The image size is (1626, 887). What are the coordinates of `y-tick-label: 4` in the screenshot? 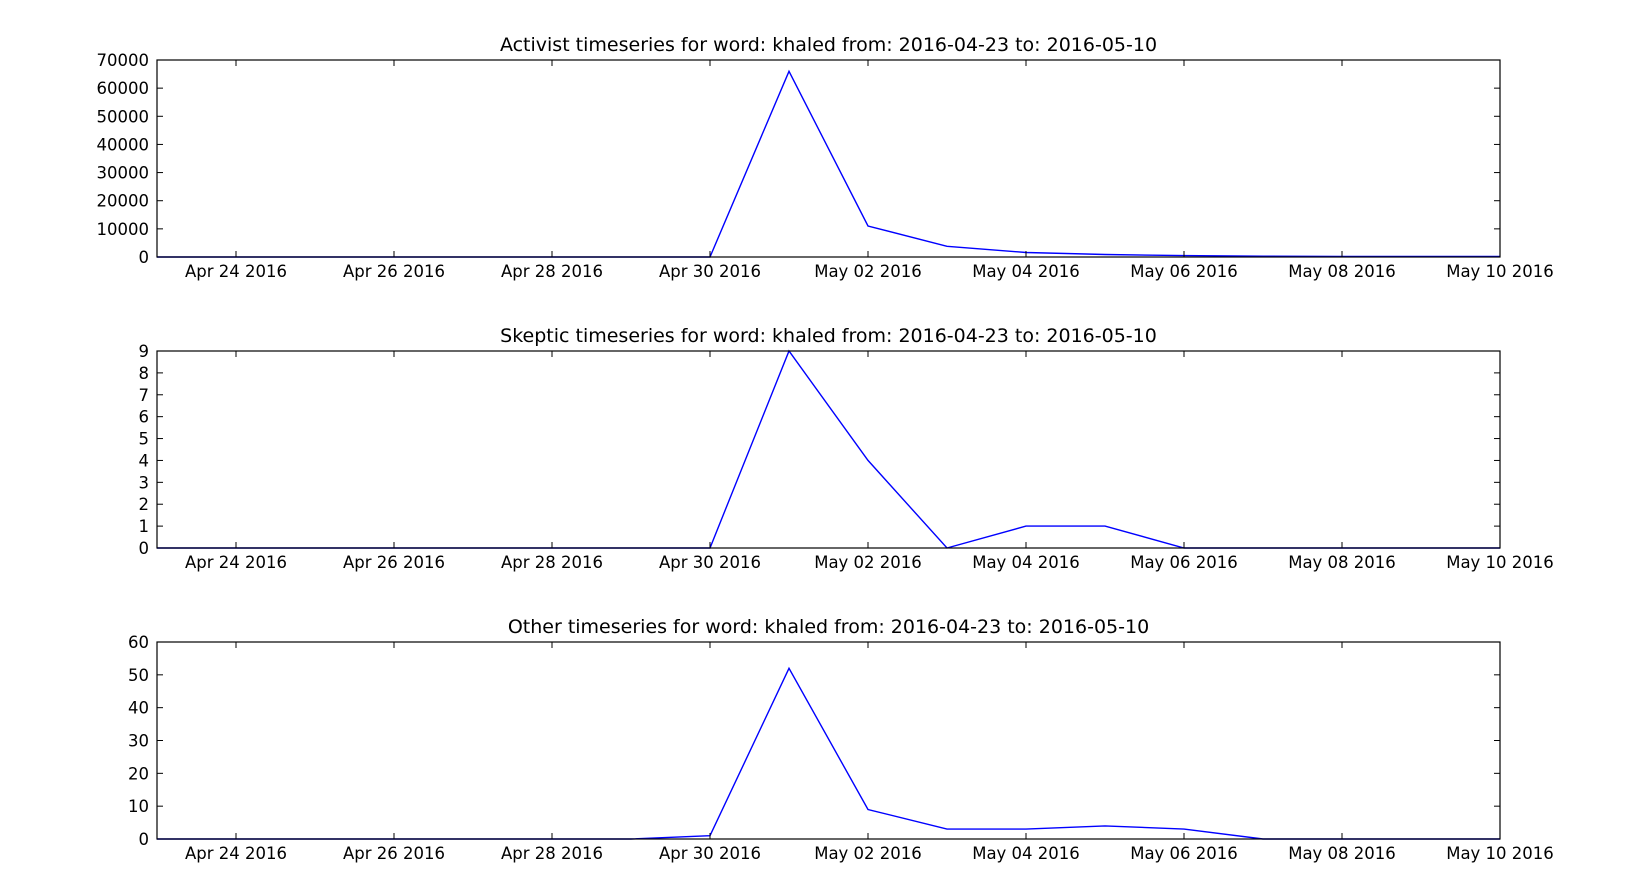 It's located at (144, 460).